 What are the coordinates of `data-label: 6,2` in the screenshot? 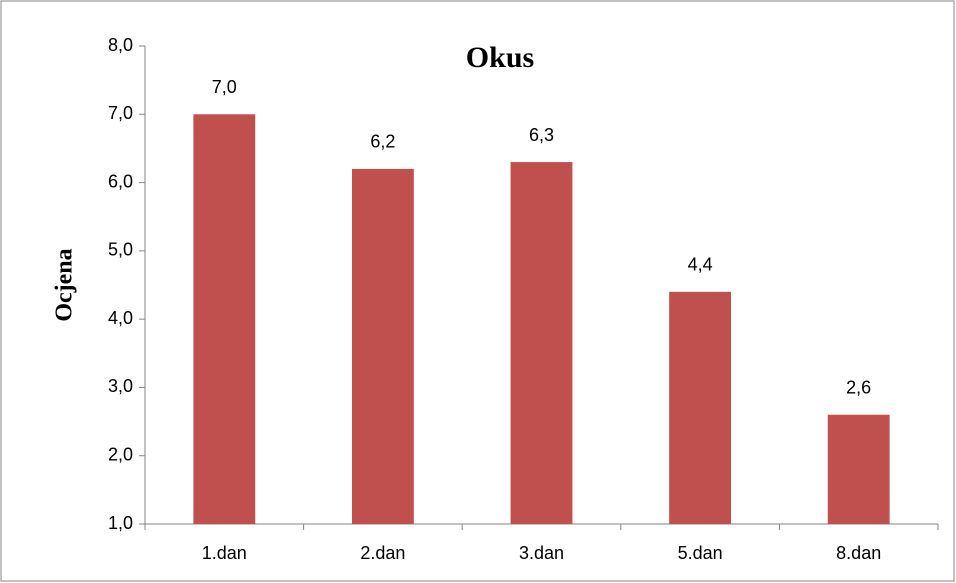 It's located at (382, 142).